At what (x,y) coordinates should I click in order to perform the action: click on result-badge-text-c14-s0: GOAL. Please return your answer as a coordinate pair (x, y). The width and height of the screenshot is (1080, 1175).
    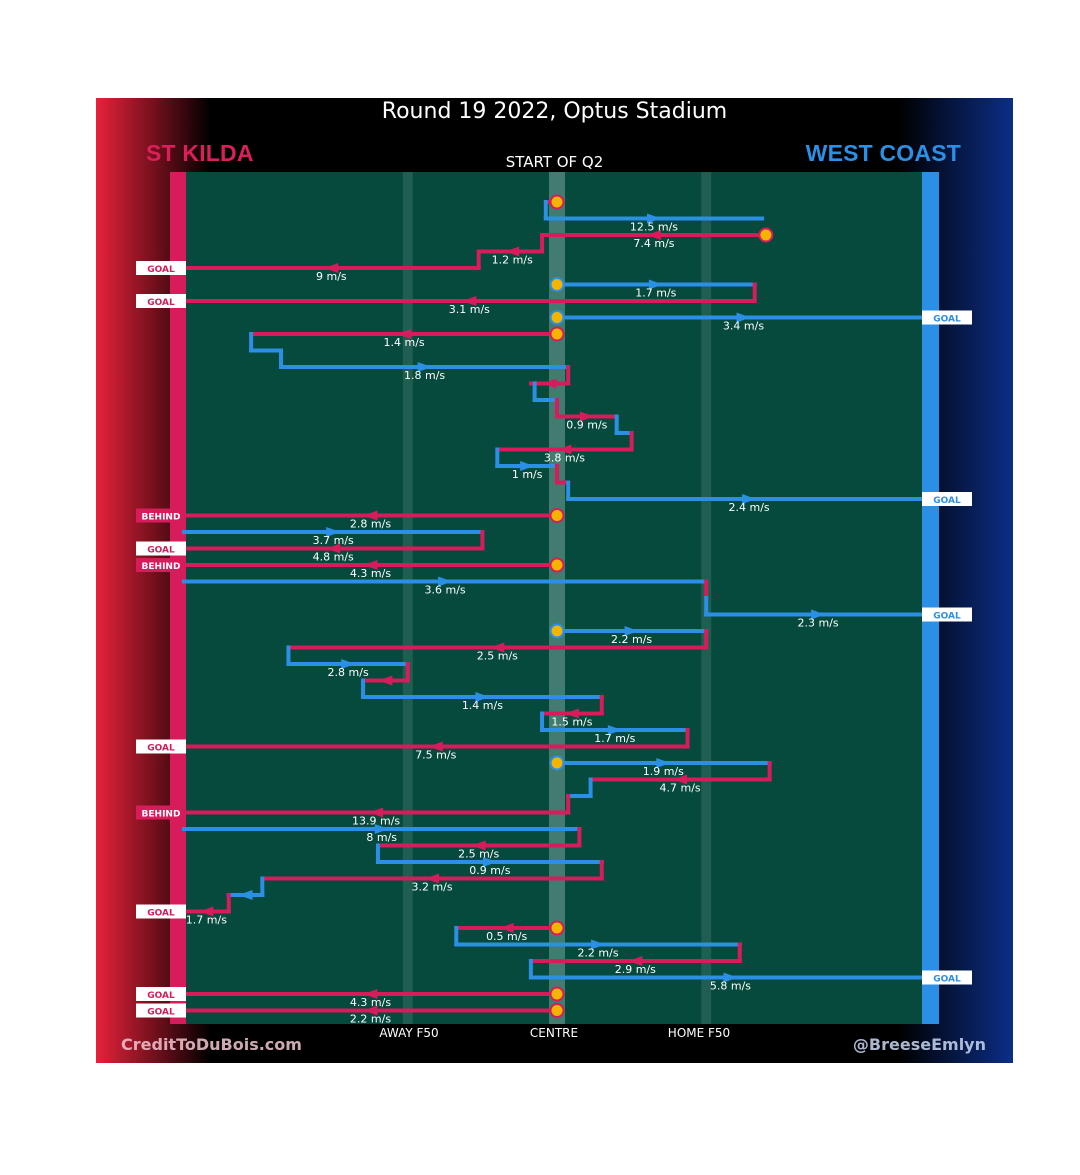
    Looking at the image, I should click on (161, 1013).